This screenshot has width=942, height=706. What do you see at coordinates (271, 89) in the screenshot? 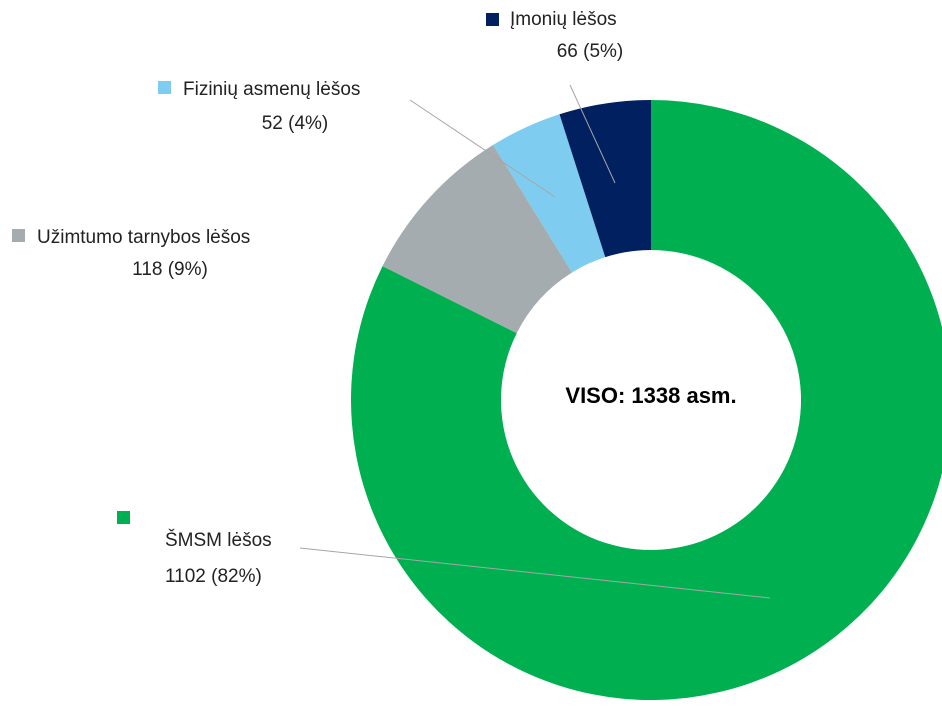
I see `category-label: Fizinių asmenų lėšos` at bounding box center [271, 89].